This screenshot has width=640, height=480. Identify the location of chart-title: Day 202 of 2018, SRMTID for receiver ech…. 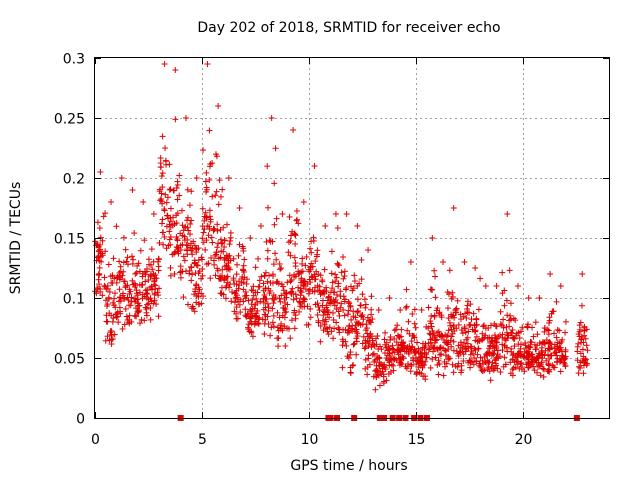
(348, 28).